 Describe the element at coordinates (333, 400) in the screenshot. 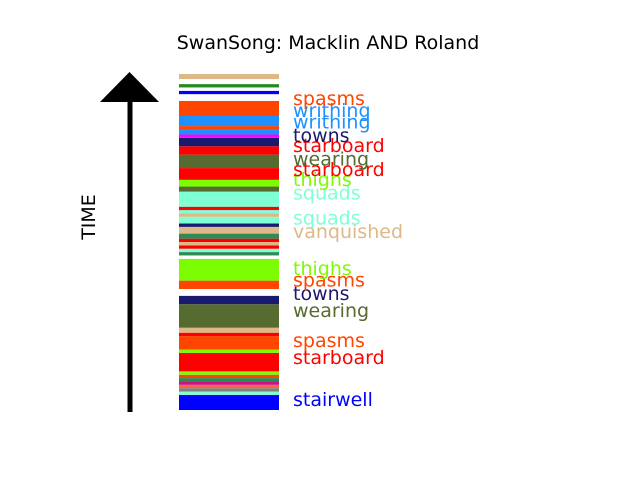

I see `word-label: stairwell` at that location.